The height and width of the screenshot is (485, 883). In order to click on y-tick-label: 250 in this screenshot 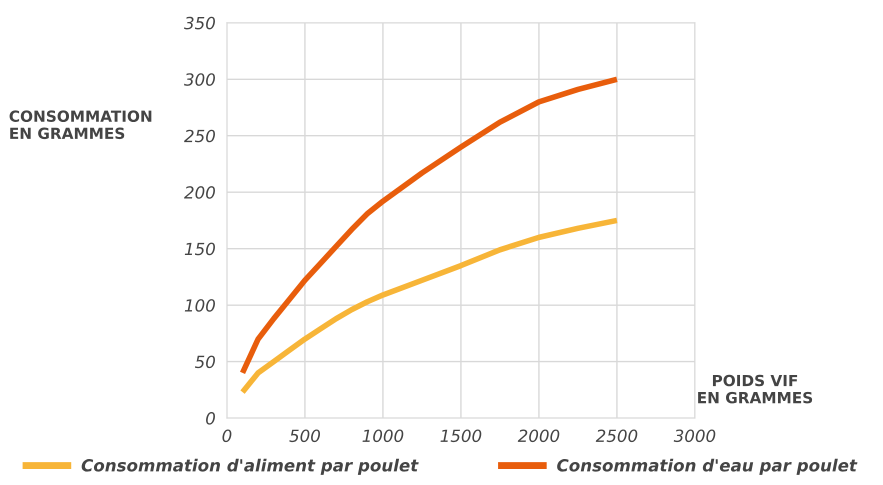, I will do `click(199, 136)`.